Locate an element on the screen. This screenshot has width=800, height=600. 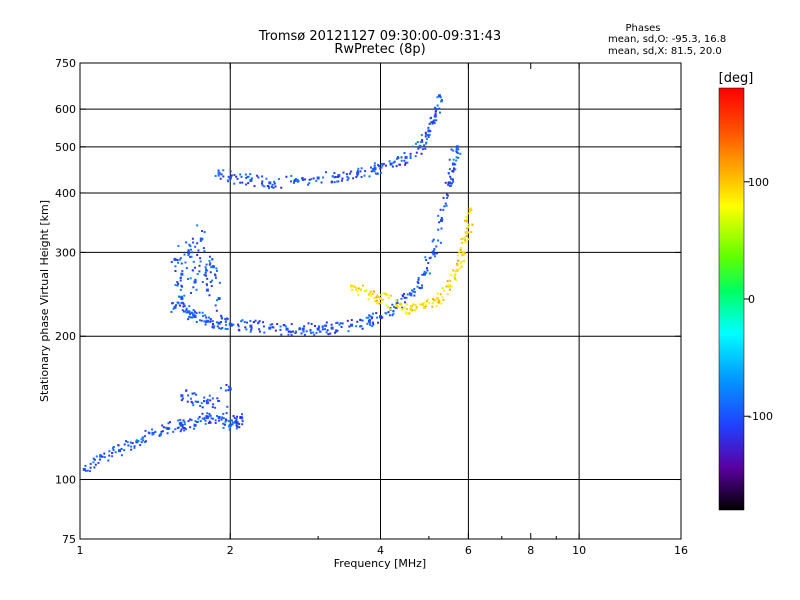
x-tick-label: 8 is located at coordinates (530, 550).